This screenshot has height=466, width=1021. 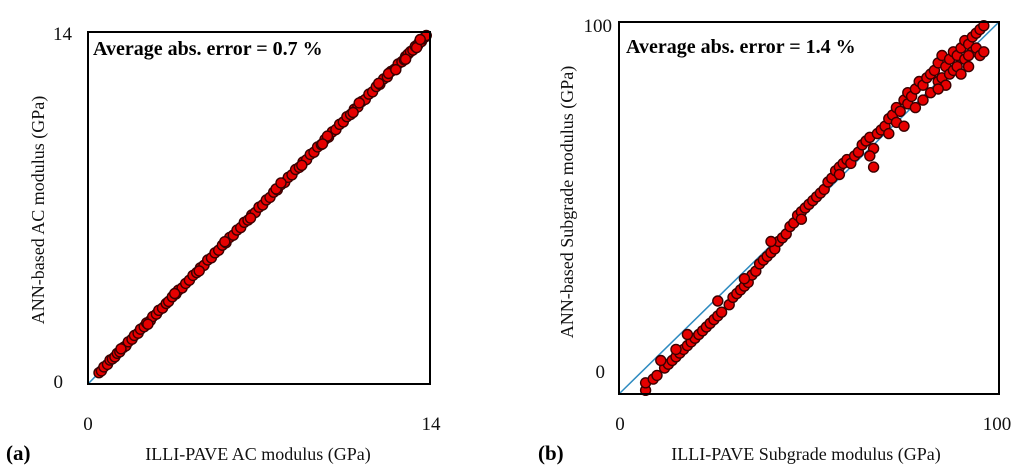 I want to click on x-tick-left-b: 0, so click(x=620, y=424).